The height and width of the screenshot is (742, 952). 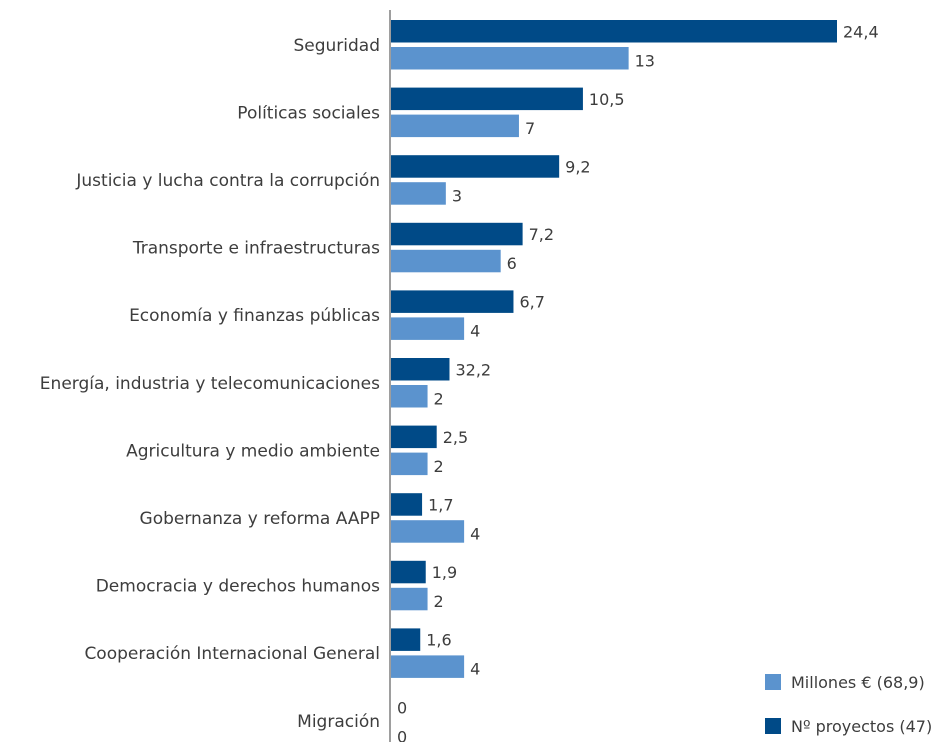 What do you see at coordinates (227, 181) in the screenshot?
I see `category-label: Justicia y lucha contra la corrupción` at bounding box center [227, 181].